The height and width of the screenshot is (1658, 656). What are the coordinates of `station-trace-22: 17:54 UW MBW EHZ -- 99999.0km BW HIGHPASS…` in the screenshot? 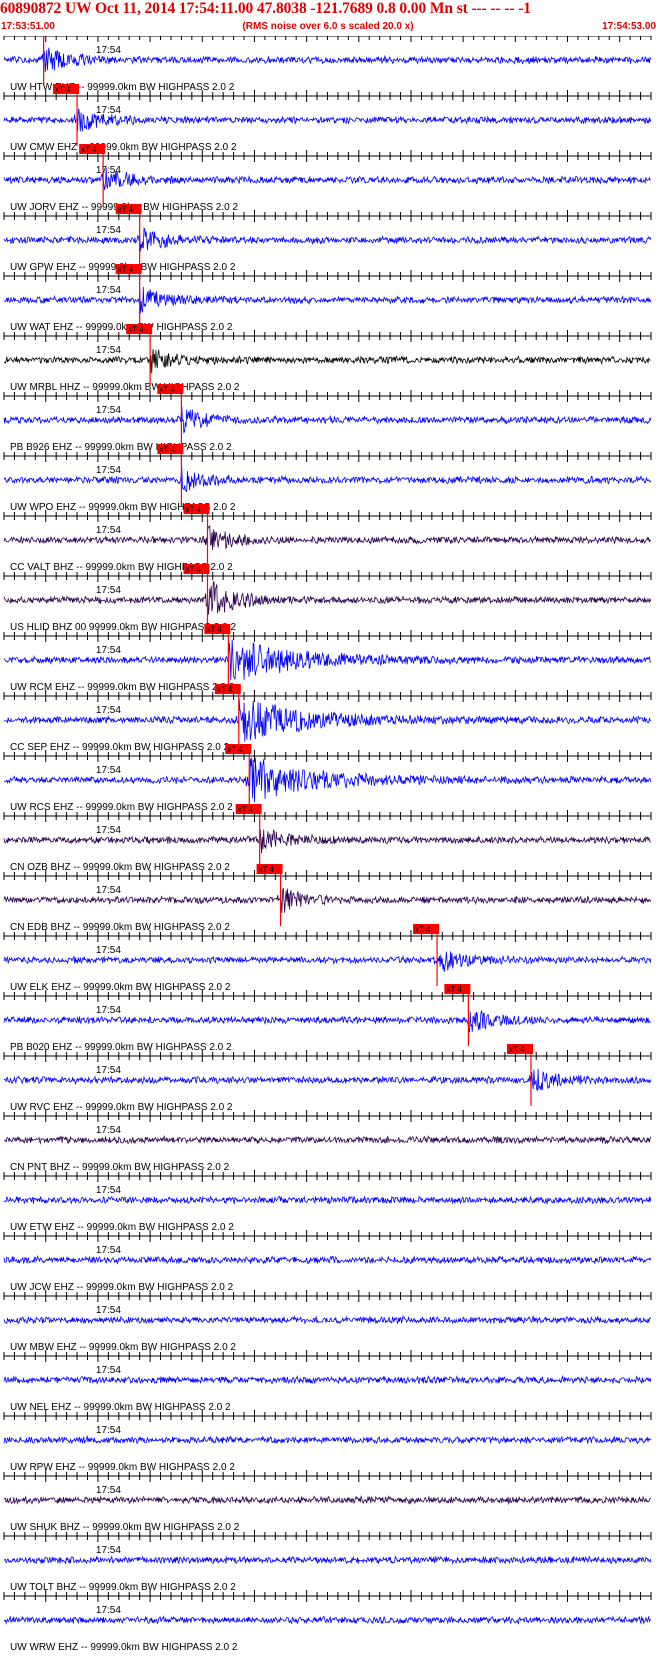 It's located at (327, 1321).